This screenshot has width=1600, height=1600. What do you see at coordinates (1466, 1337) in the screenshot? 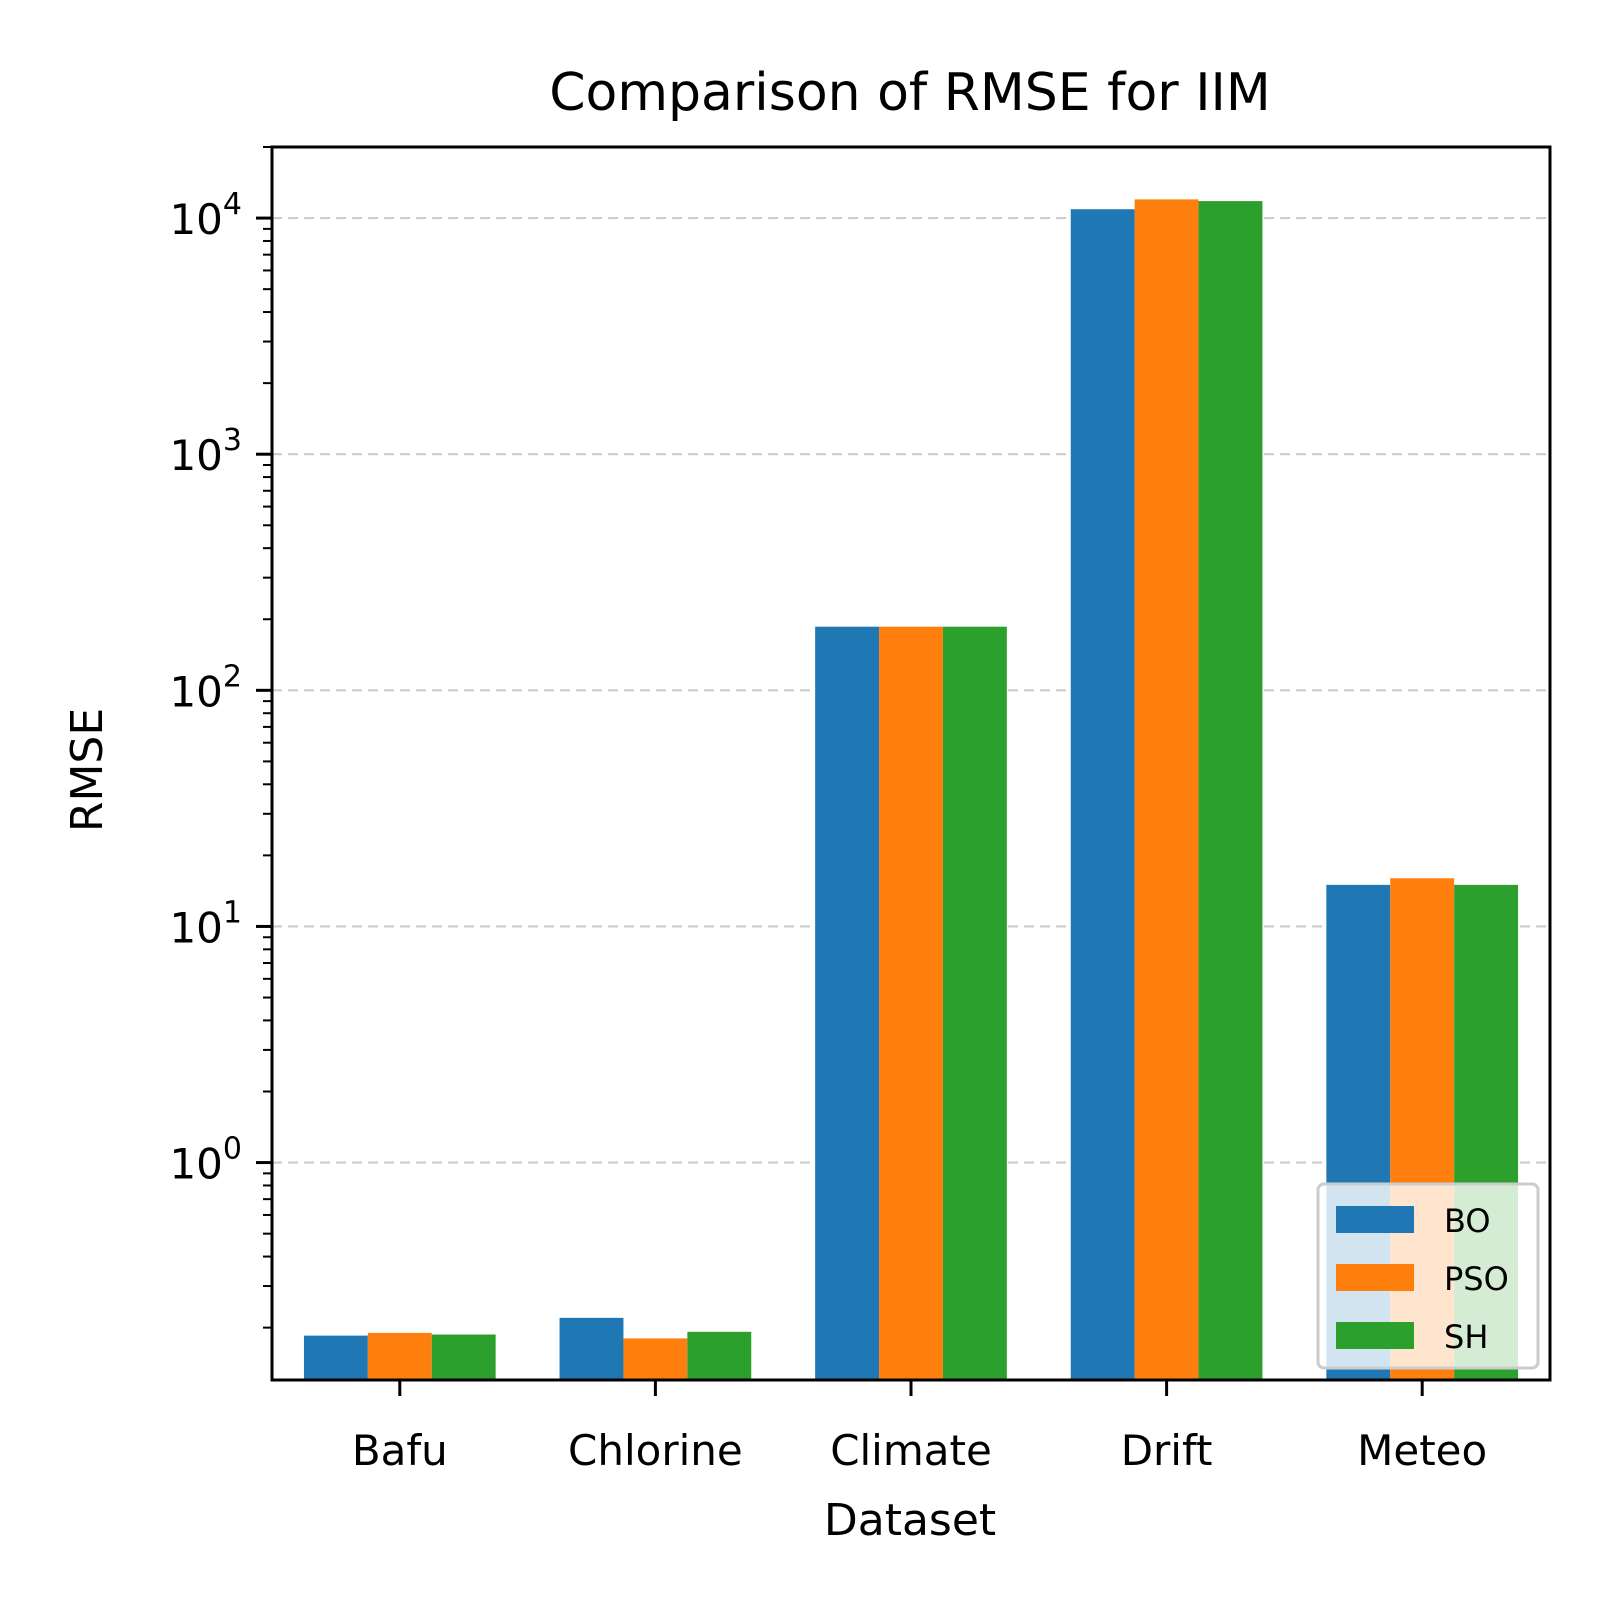
I see `legend-label-sh: SH` at bounding box center [1466, 1337].